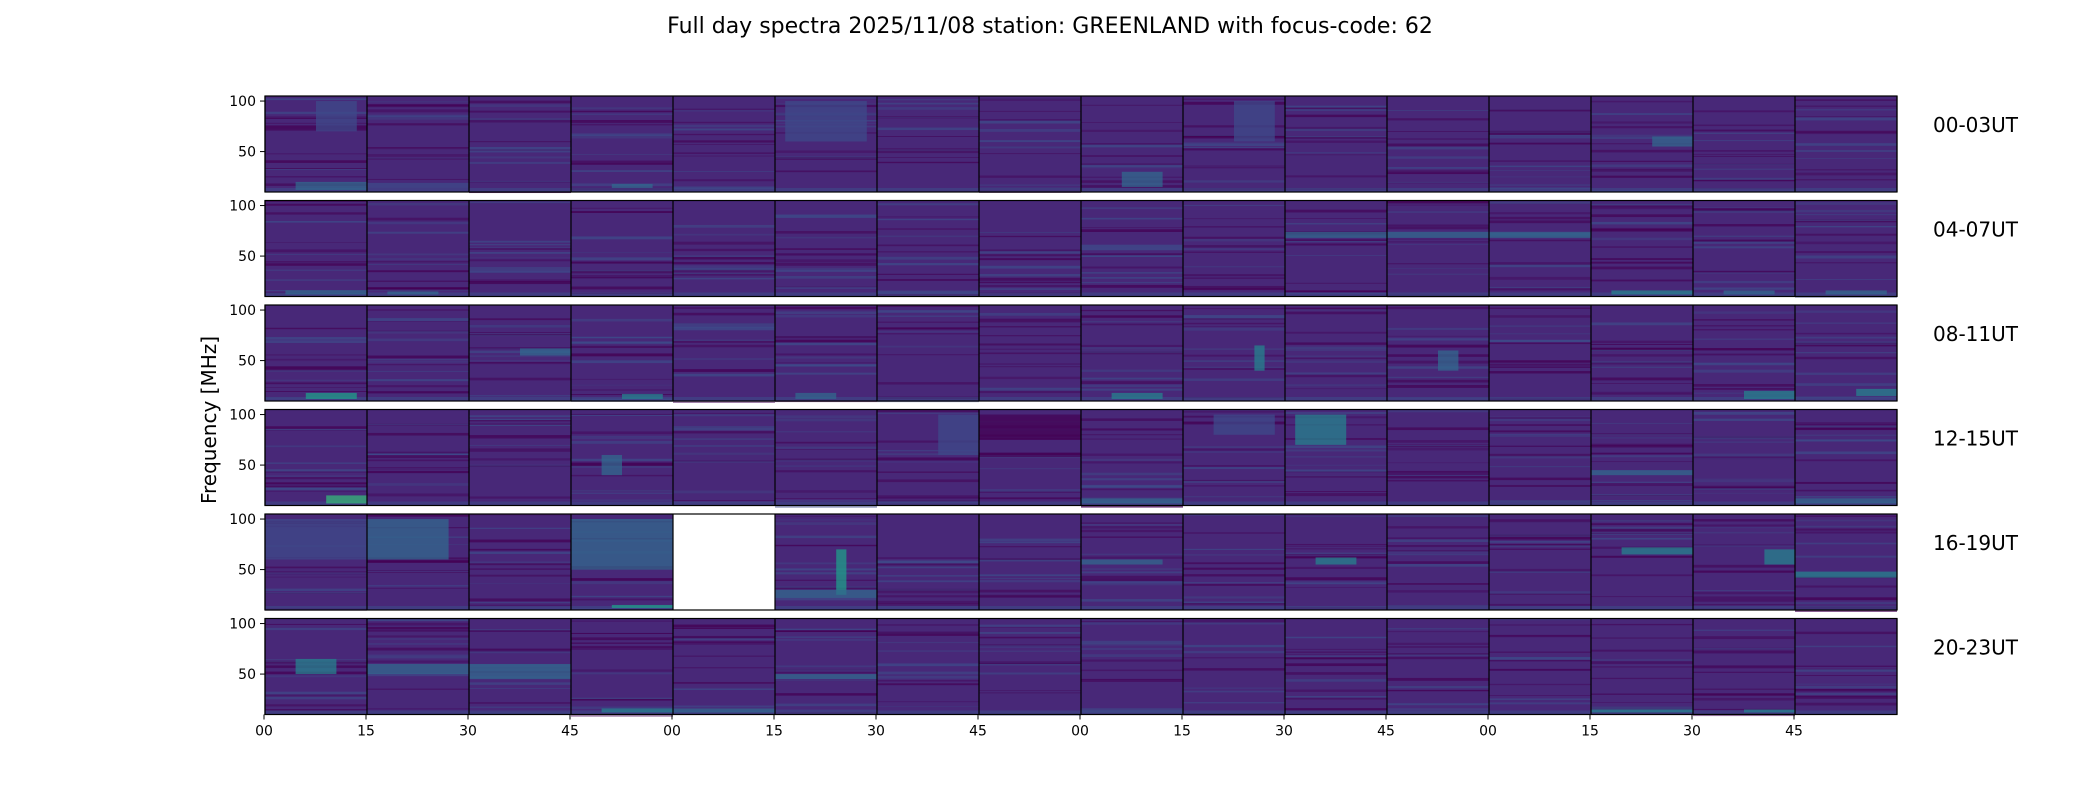  I want to click on spectra-row-16-19UT: 100 50 16-19UT, so click(1124, 562).